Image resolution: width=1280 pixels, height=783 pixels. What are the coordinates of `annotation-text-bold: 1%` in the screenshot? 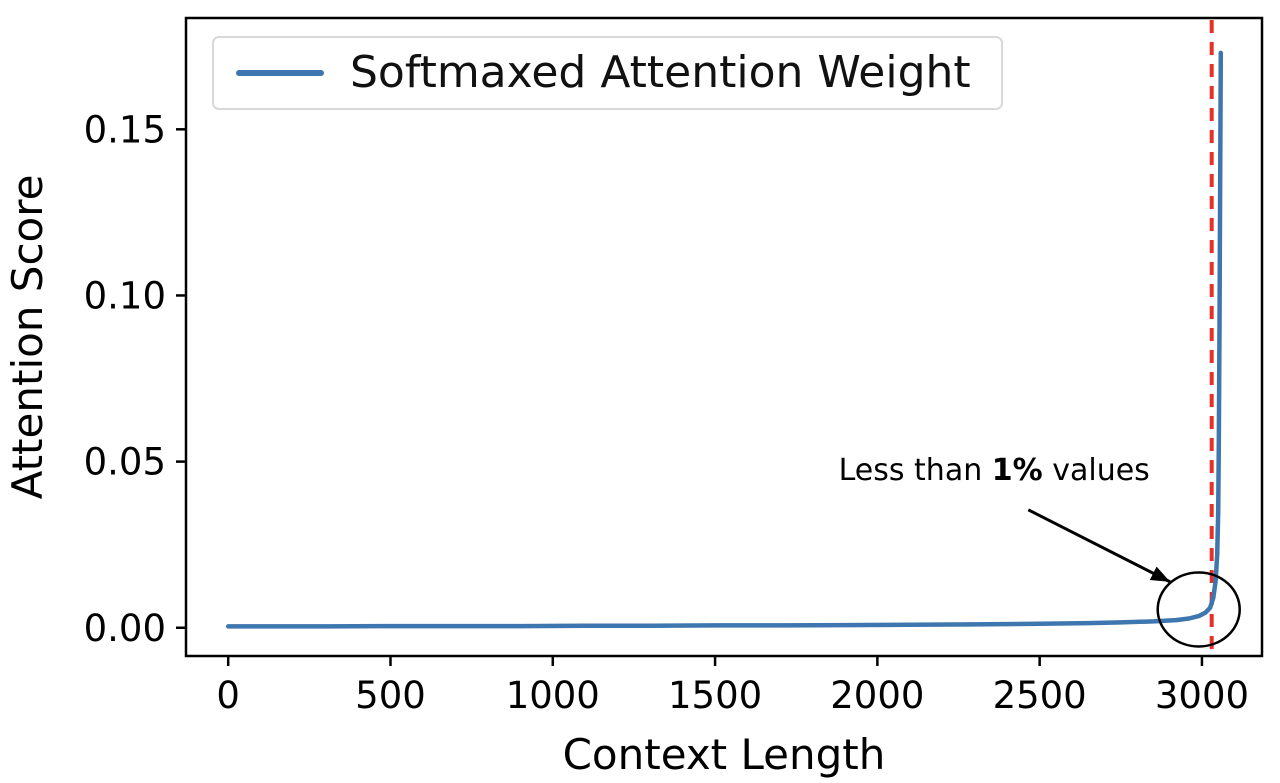 It's located at (1017, 470).